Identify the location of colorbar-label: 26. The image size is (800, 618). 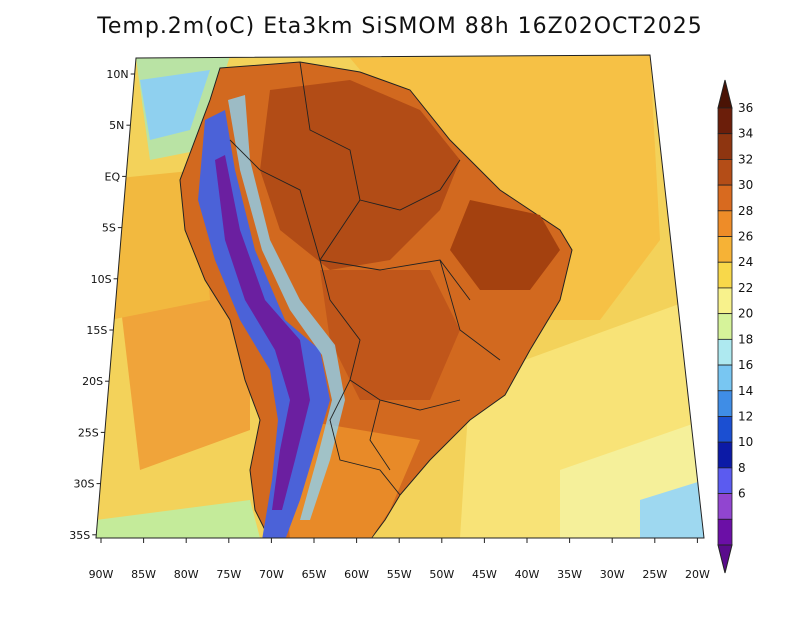
(745, 237).